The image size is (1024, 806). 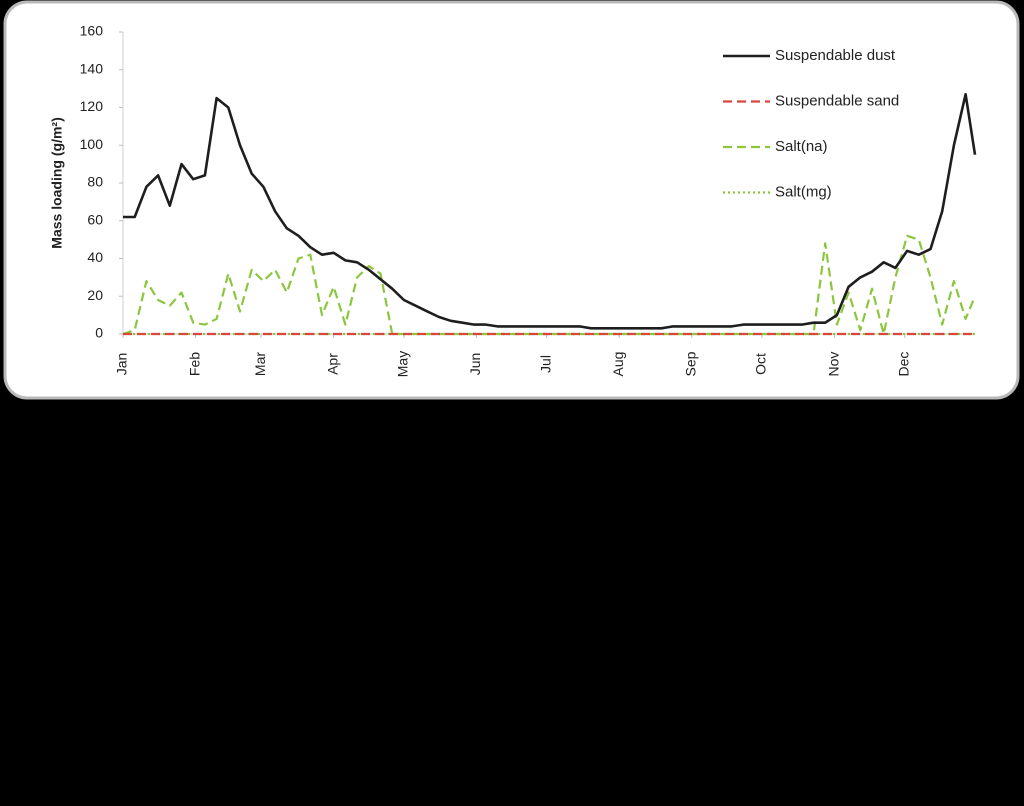 I want to click on x-tick-label: Feb, so click(x=194, y=364).